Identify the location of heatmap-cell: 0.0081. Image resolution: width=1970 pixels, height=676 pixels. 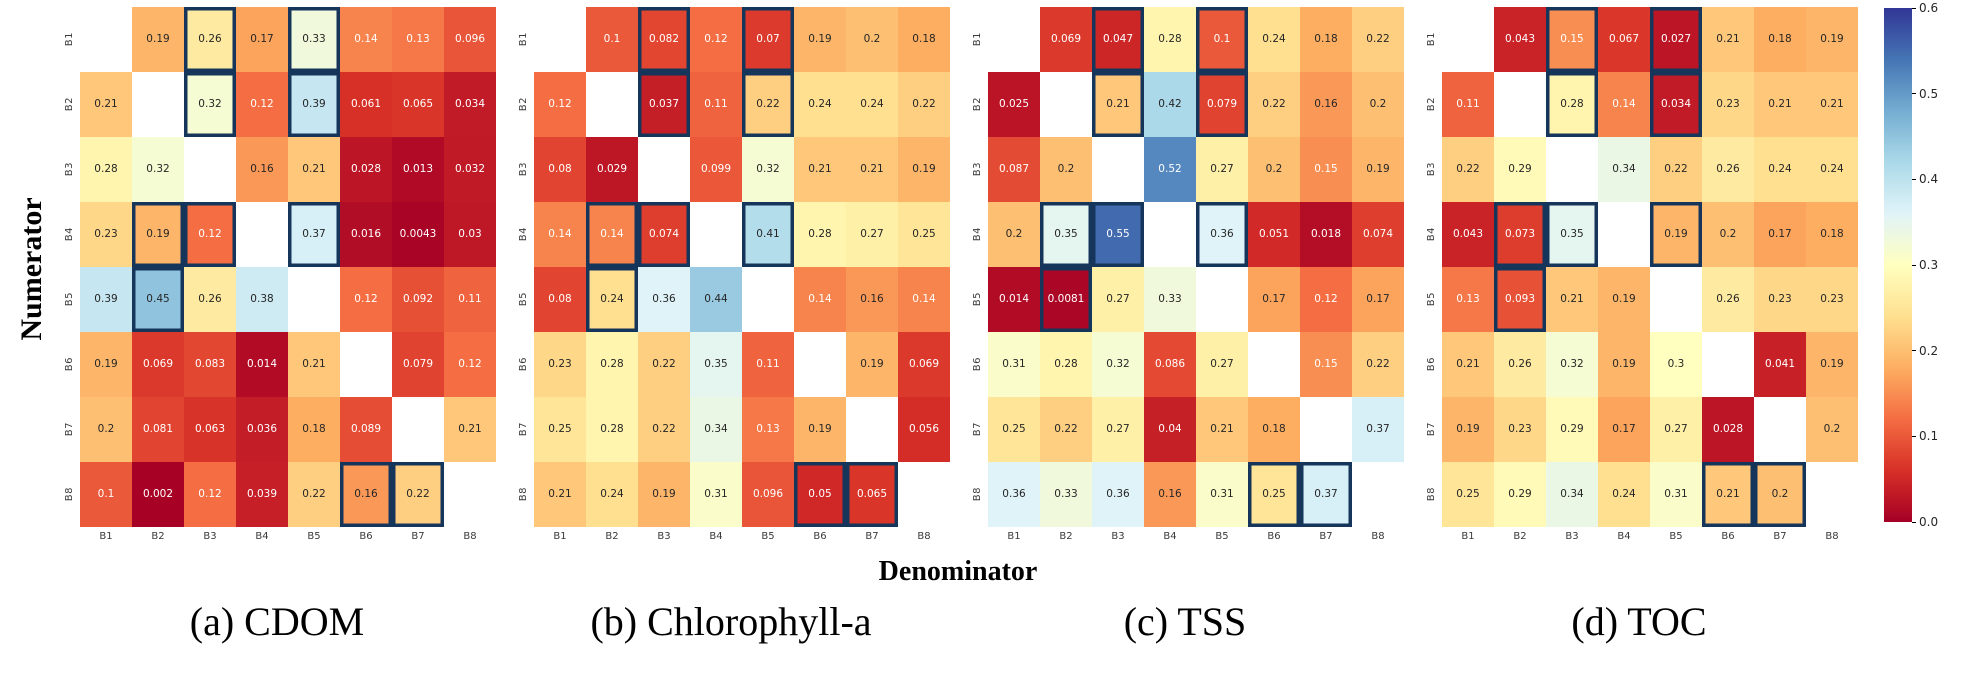
(1066, 299).